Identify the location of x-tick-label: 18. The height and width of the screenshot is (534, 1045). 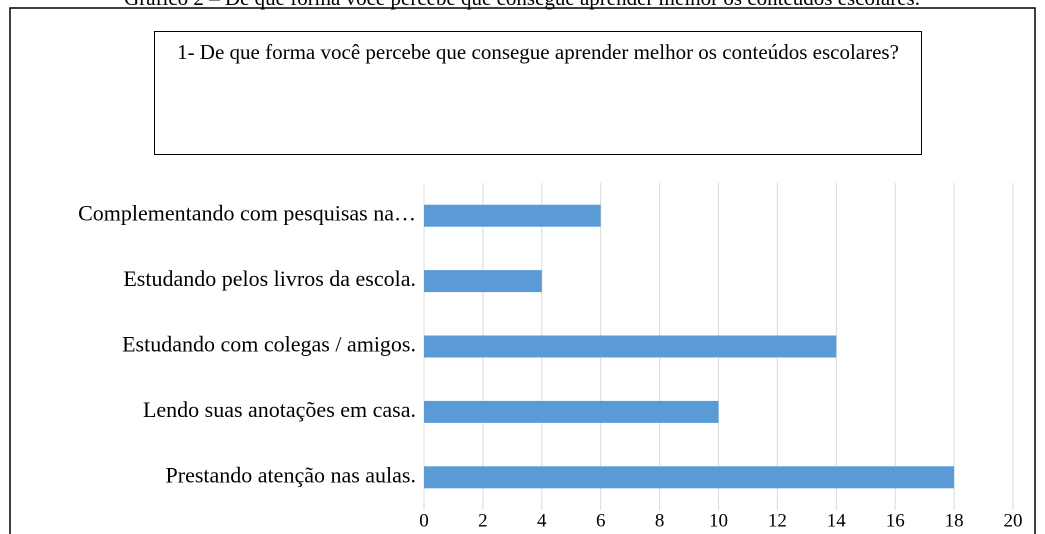
(954, 520).